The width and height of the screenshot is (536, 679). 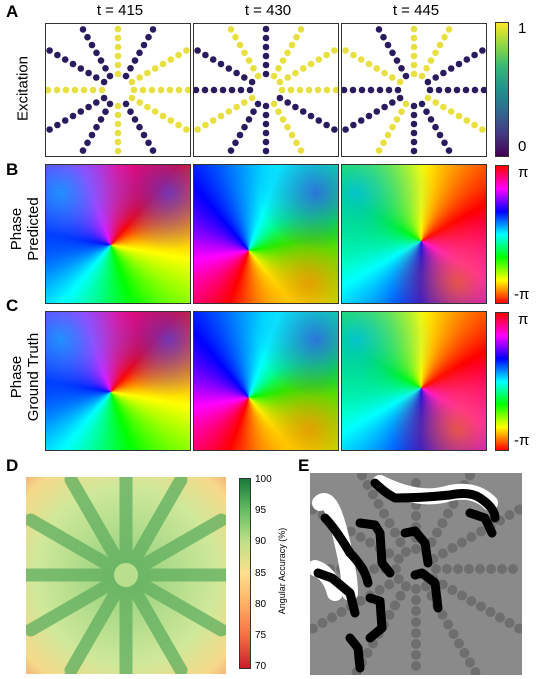 I want to click on phase-predicted-plot-t415, so click(x=118, y=234).